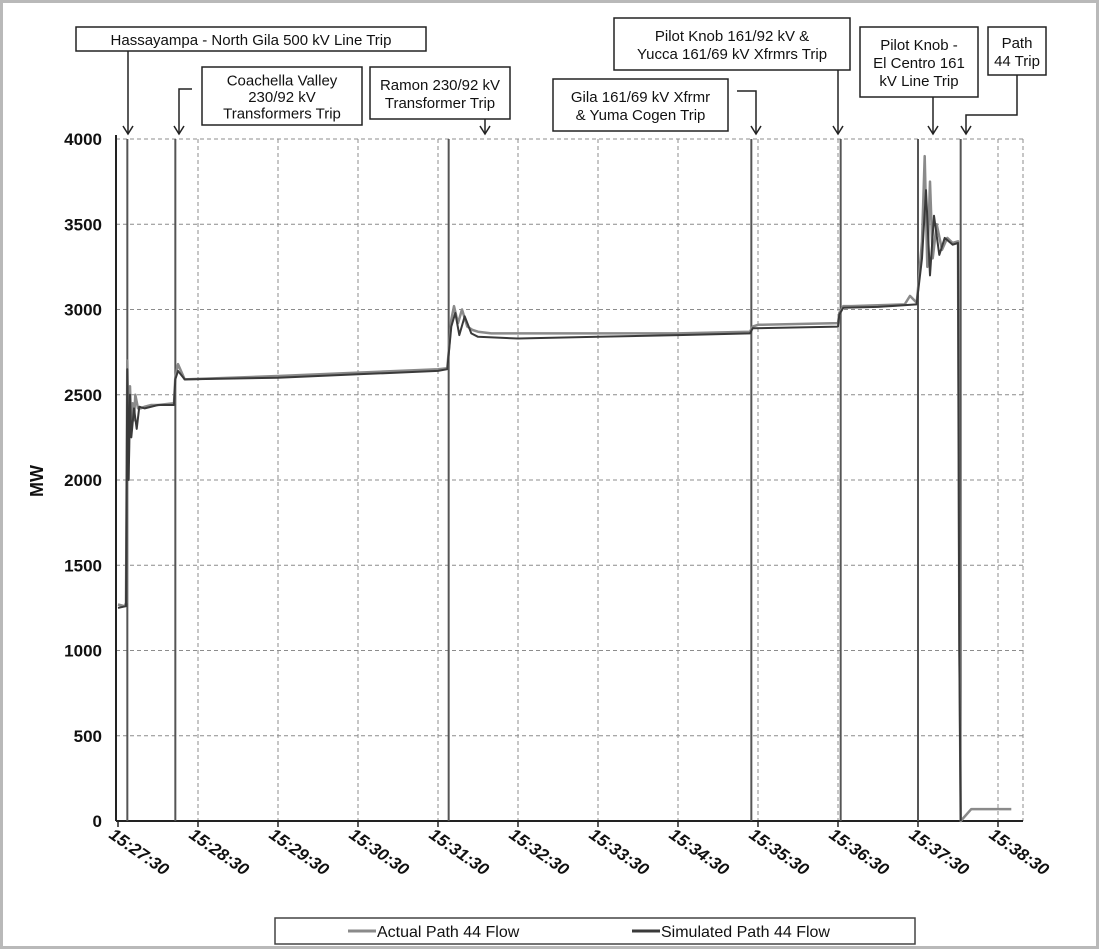 The width and height of the screenshot is (1099, 951). Describe the element at coordinates (97, 821) in the screenshot. I see `y-tick-label: 0` at that location.